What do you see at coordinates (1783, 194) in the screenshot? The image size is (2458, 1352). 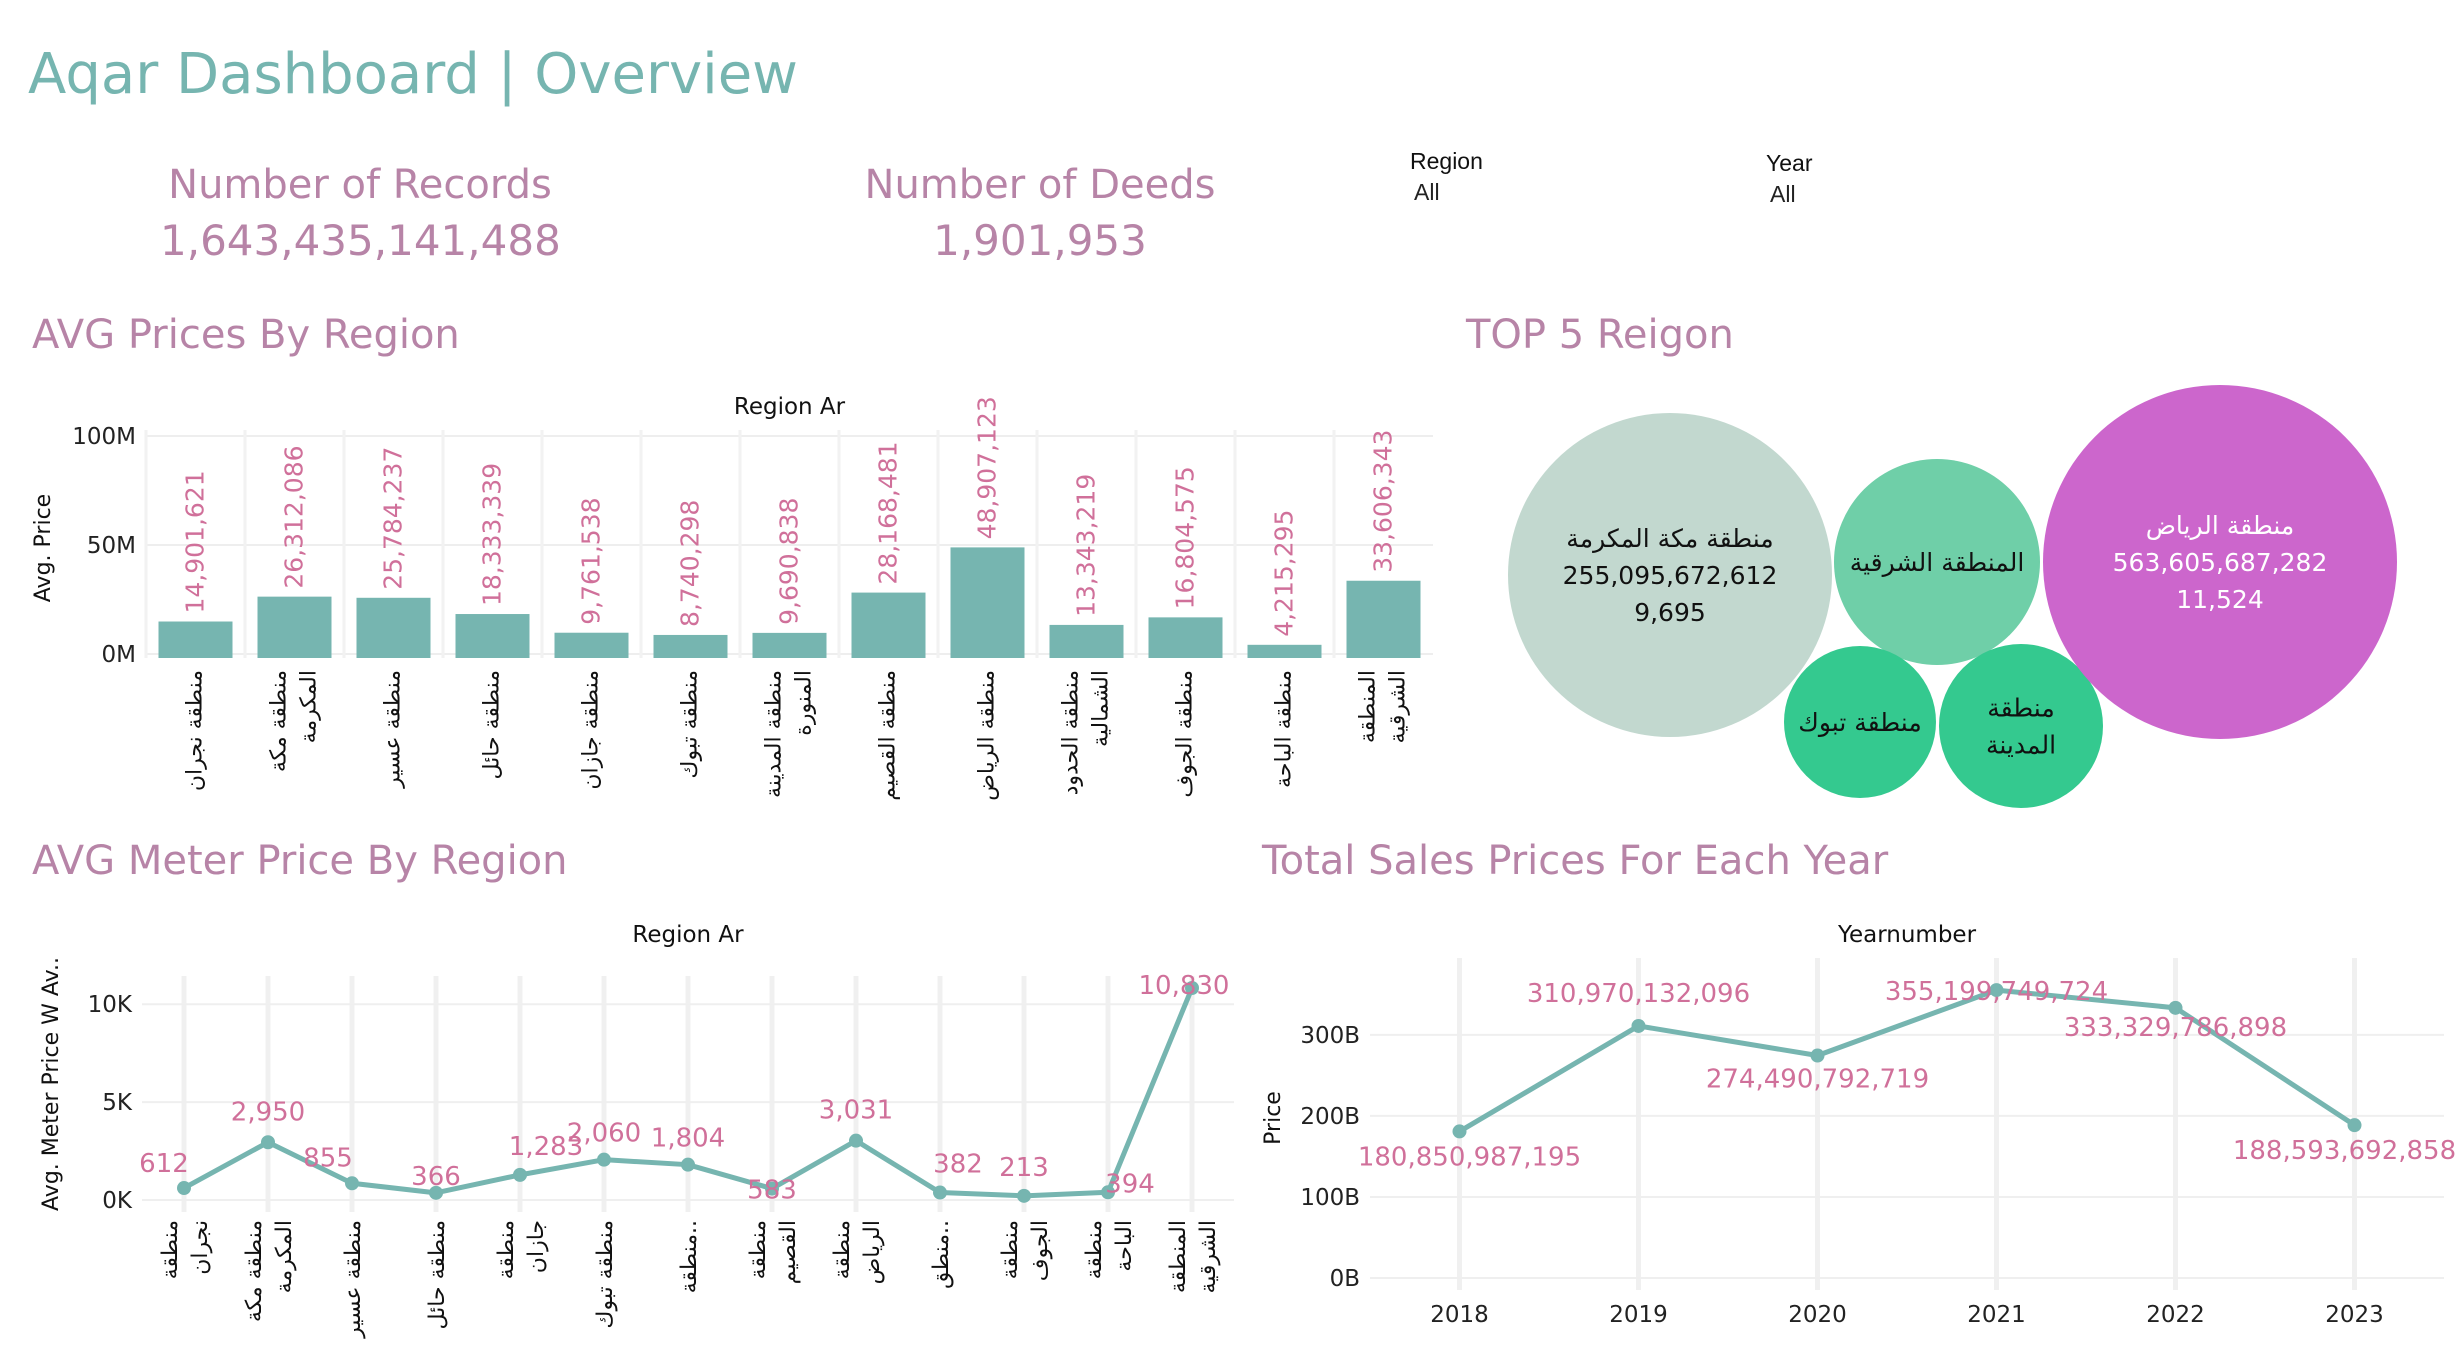 I see `year-filter-value: All` at bounding box center [1783, 194].